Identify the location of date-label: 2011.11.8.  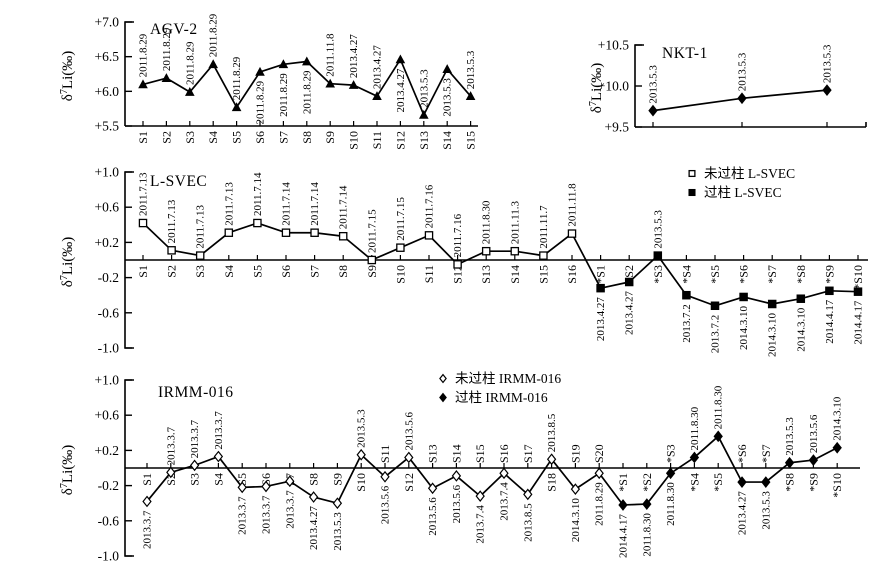
(573, 205).